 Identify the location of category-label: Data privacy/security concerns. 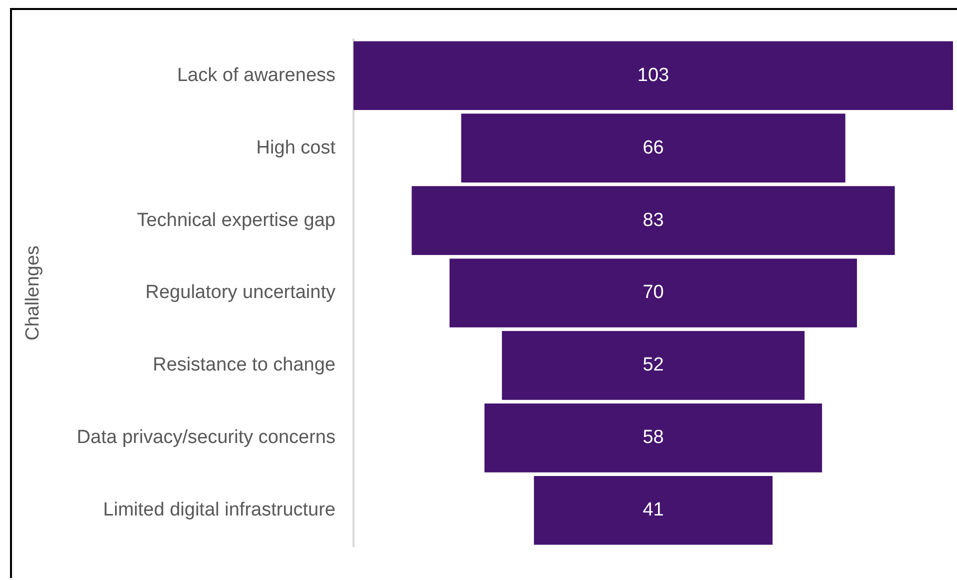
(206, 437).